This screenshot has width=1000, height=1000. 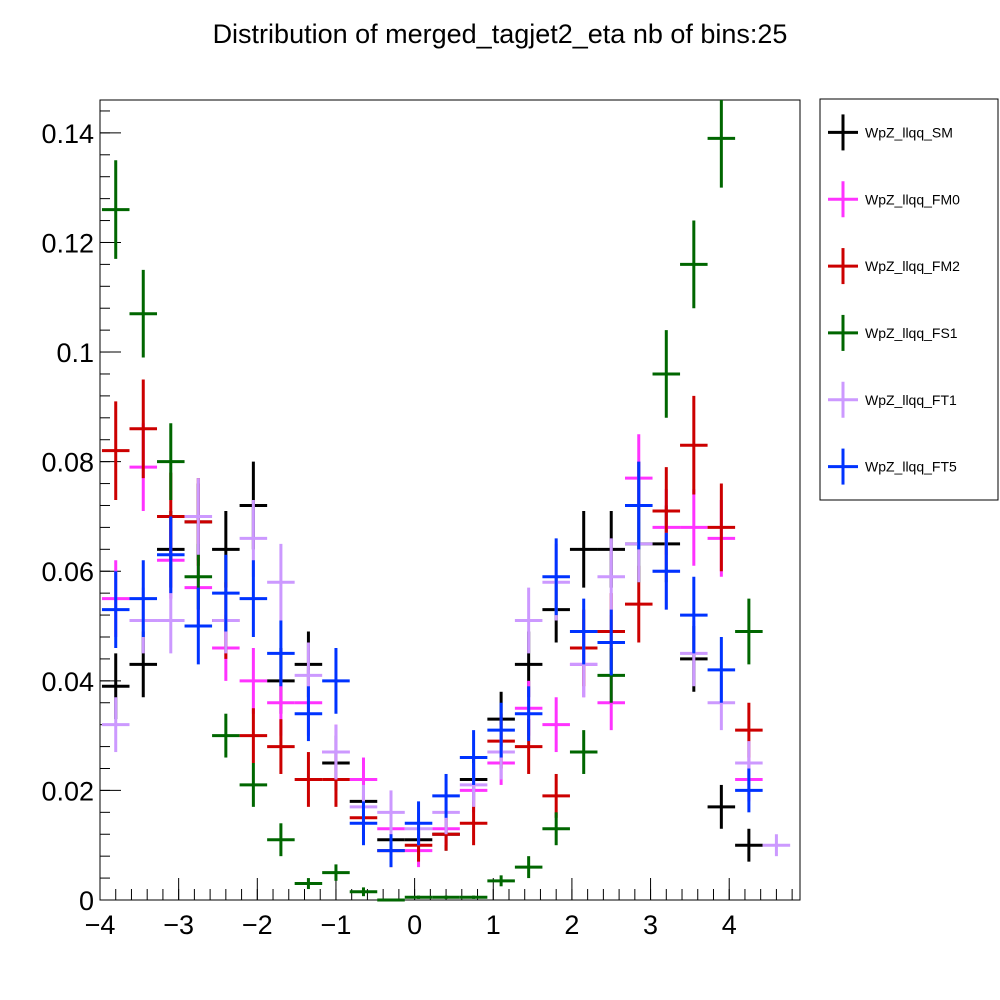 What do you see at coordinates (86, 901) in the screenshot?
I see `y-tick-label: 0` at bounding box center [86, 901].